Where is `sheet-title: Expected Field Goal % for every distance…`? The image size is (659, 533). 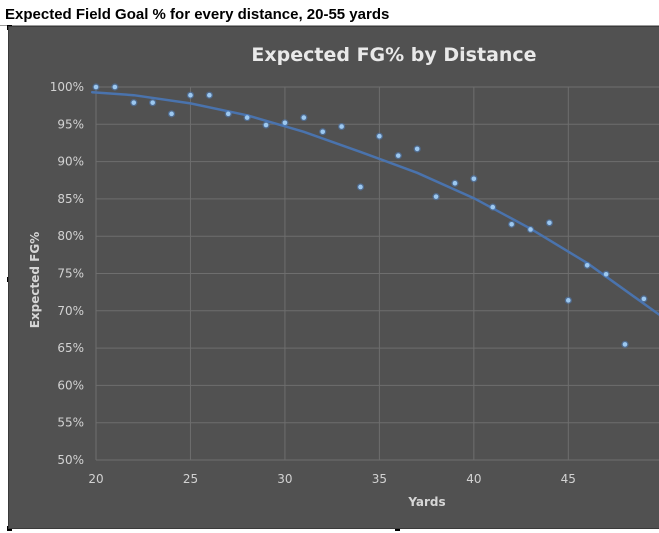
sheet-title: Expected Field Goal % for every distance… is located at coordinates (329, 13).